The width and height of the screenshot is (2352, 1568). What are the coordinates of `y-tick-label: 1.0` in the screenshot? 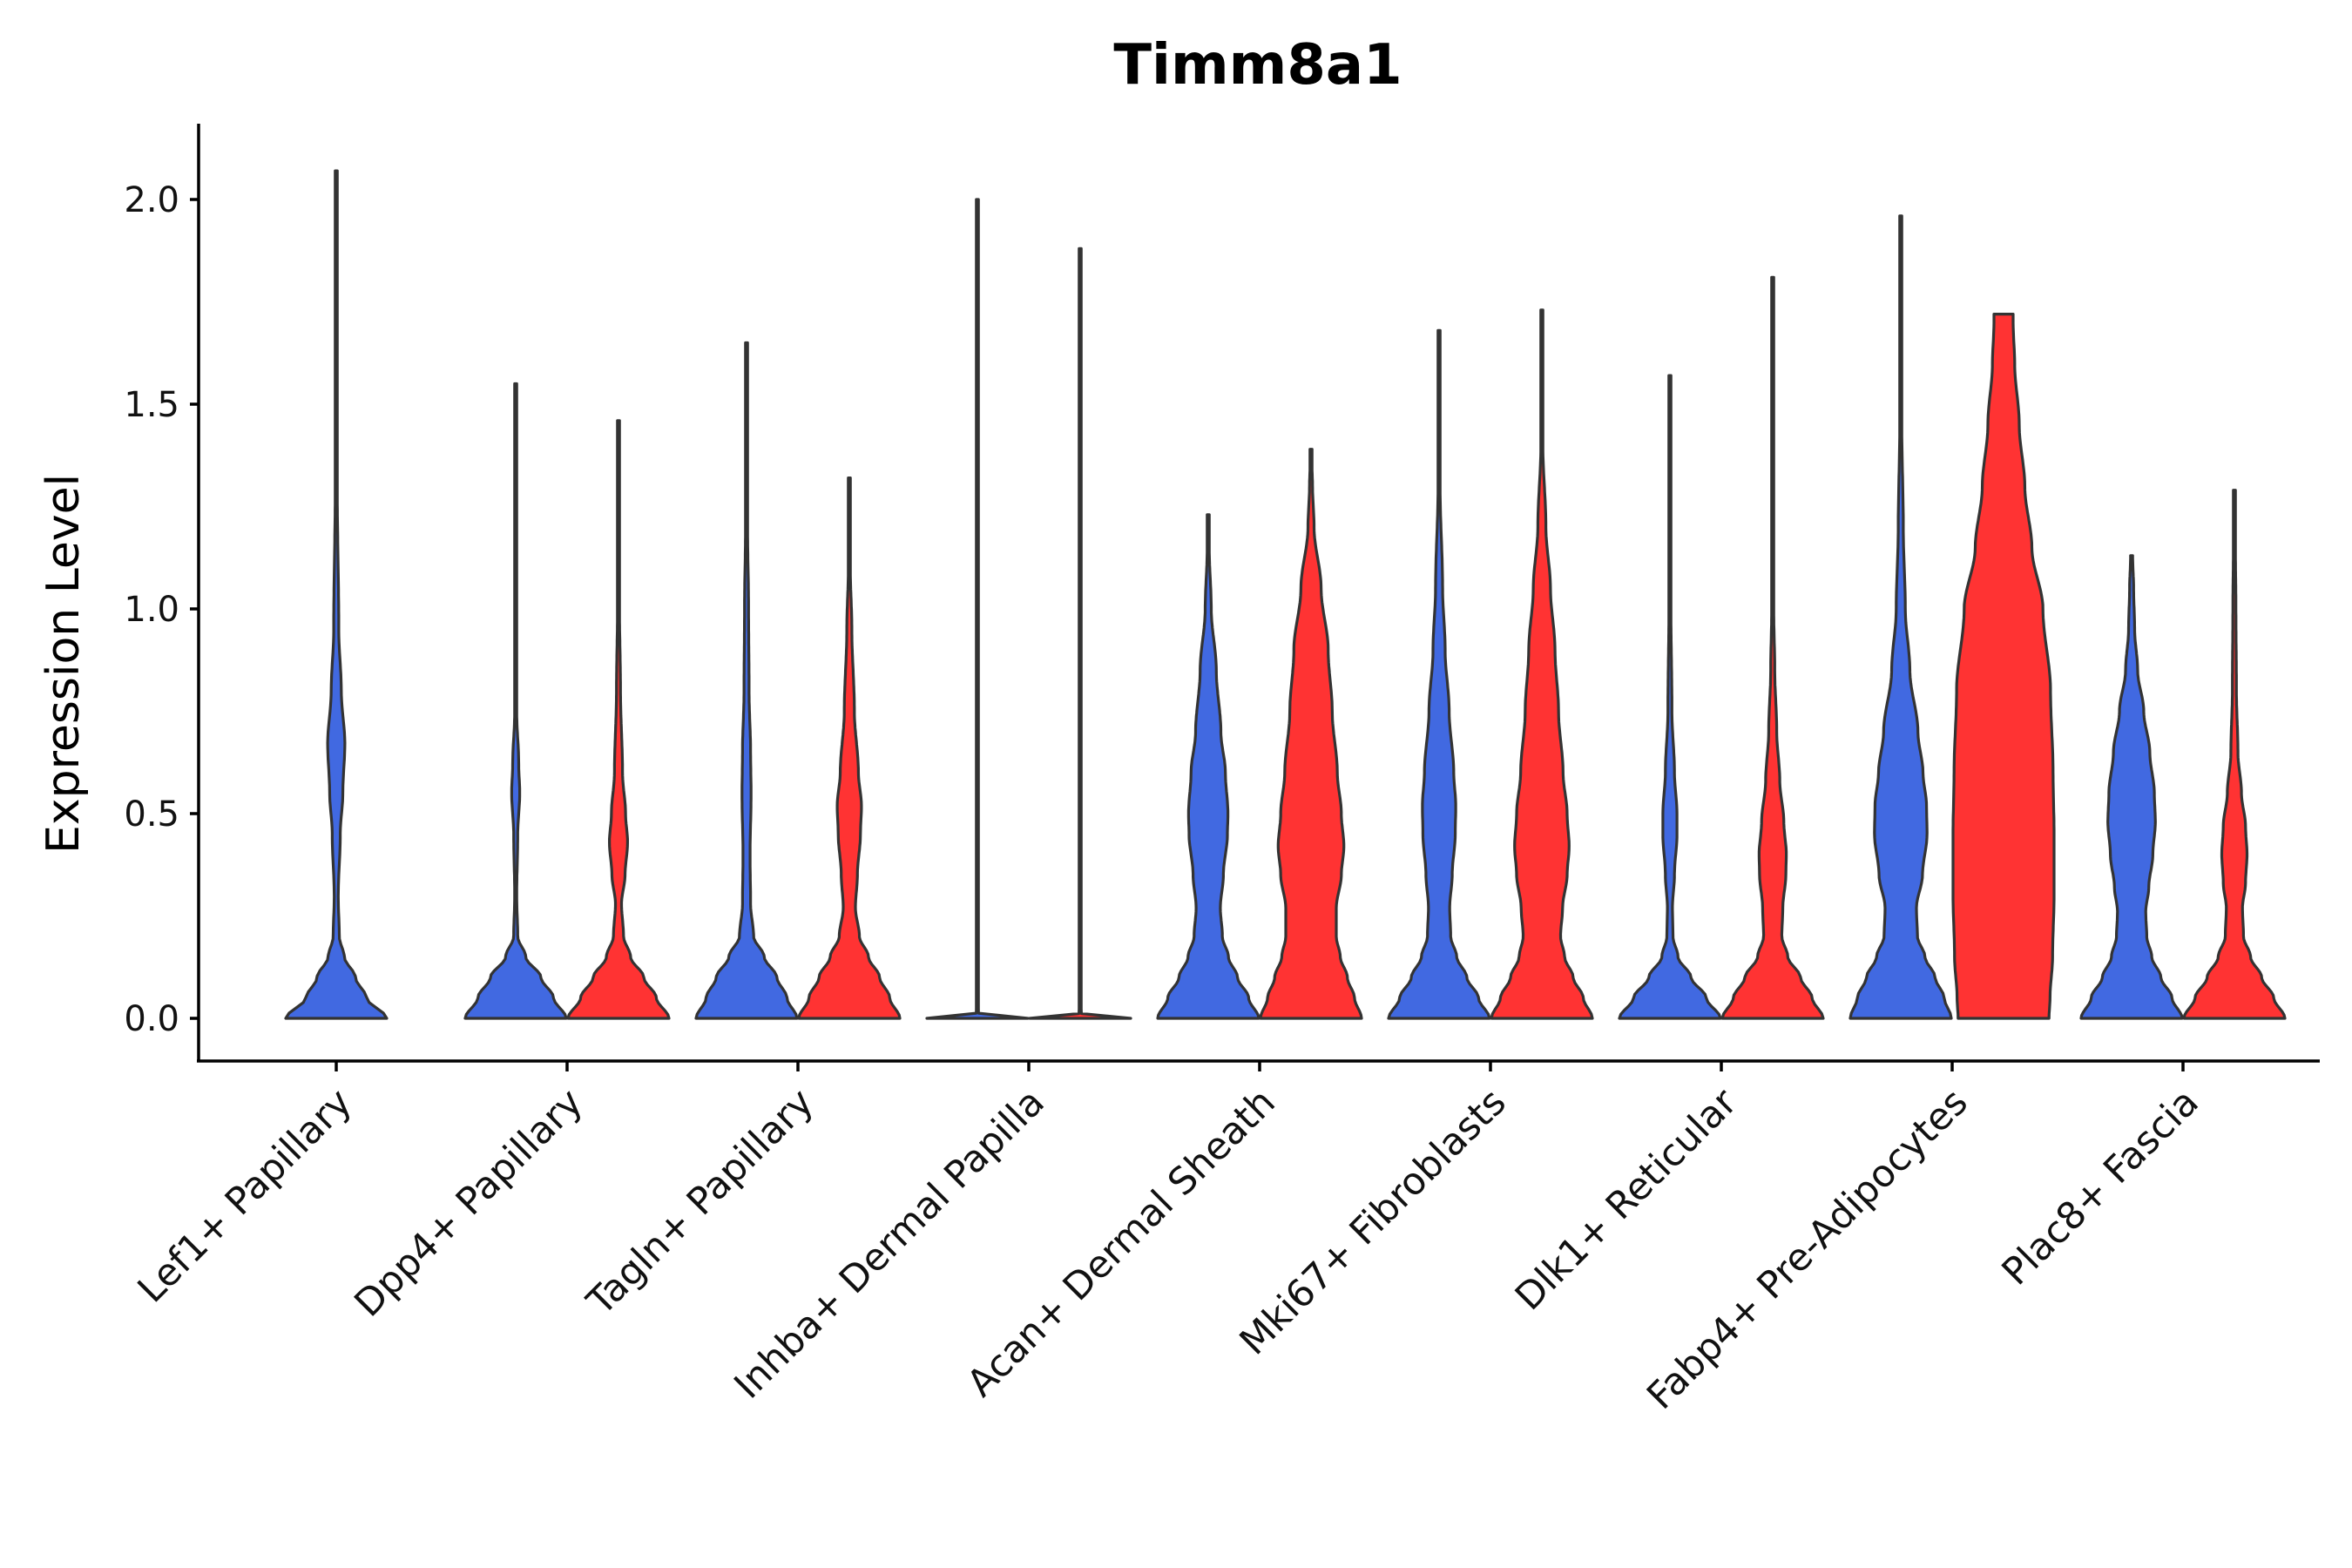 It's located at (151, 610).